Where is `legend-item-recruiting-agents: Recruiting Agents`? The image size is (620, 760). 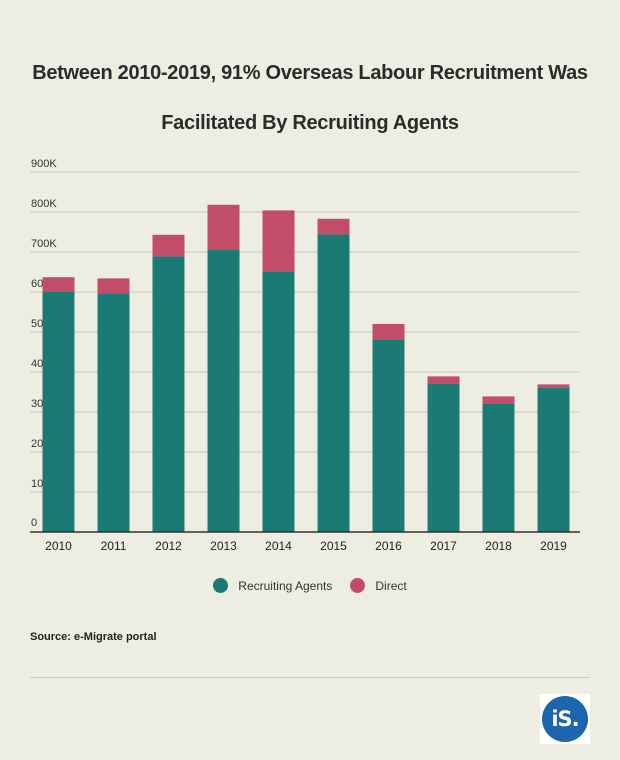 legend-item-recruiting-agents: Recruiting Agents is located at coordinates (272, 585).